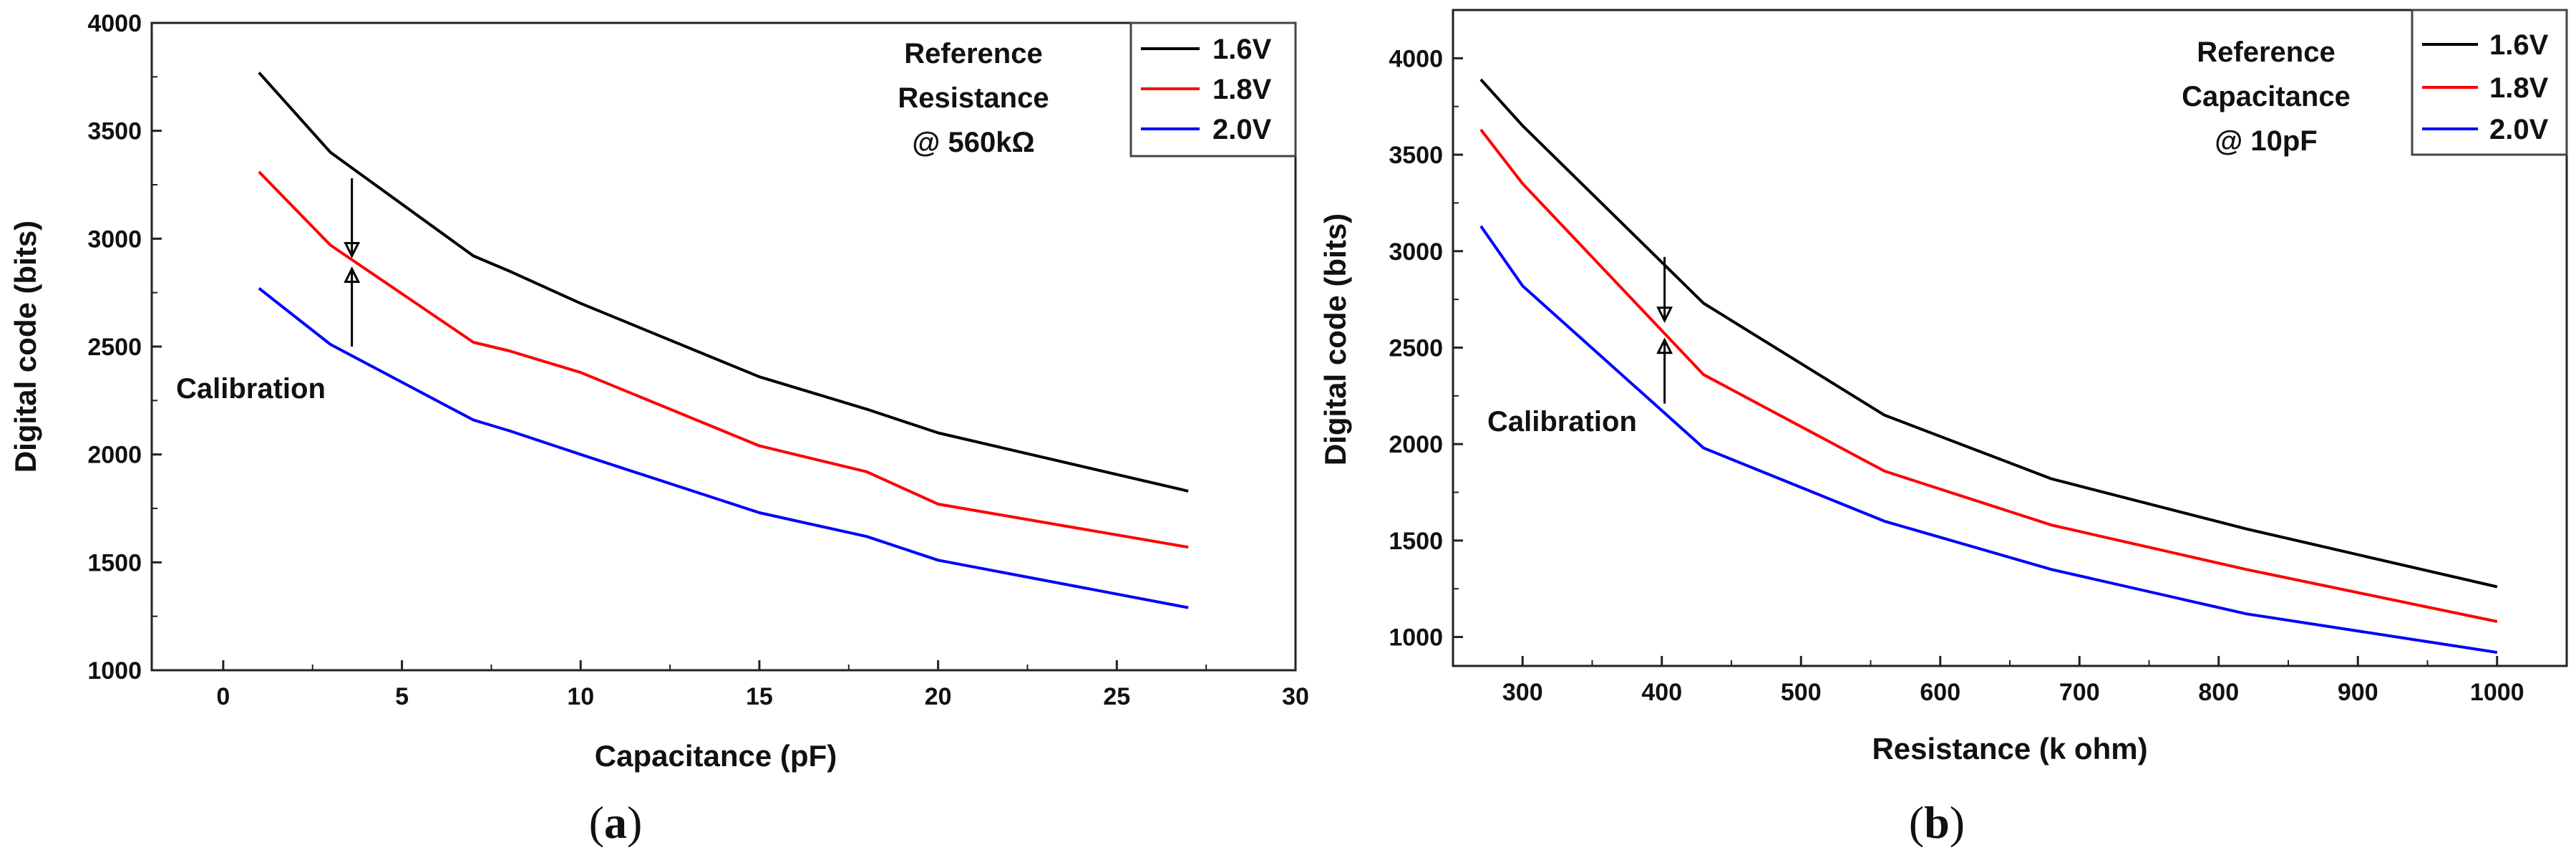 This screenshot has height=865, width=2576. What do you see at coordinates (1295, 696) in the screenshot?
I see `x-tick-label-a-6: 30` at bounding box center [1295, 696].